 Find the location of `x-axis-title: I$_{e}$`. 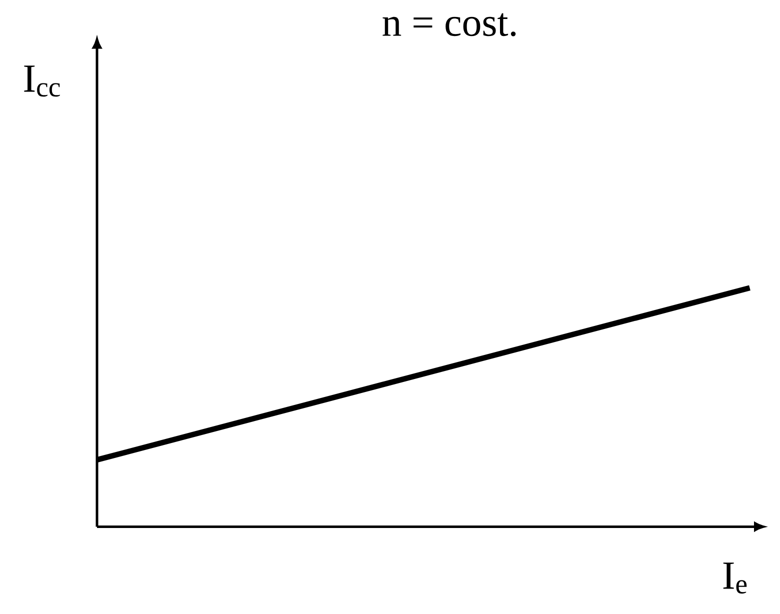

x-axis-title: I$_{e}$ is located at coordinates (735, 578).